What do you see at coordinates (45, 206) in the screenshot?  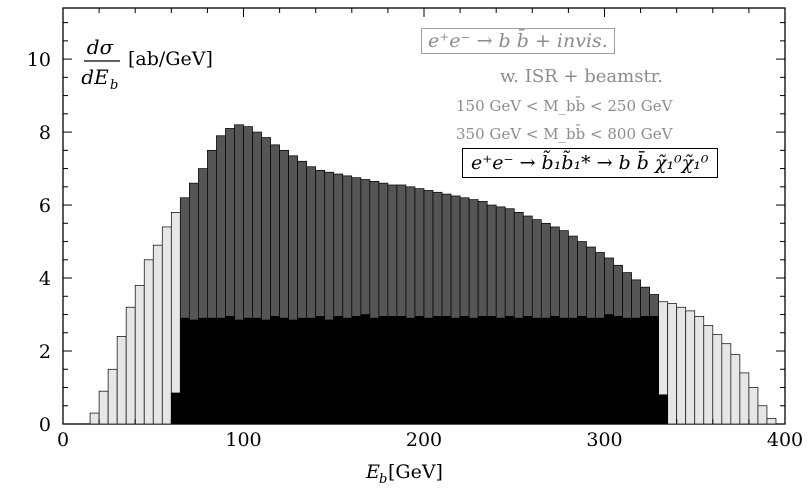 I see `y-tick-label-6: 6` at bounding box center [45, 206].